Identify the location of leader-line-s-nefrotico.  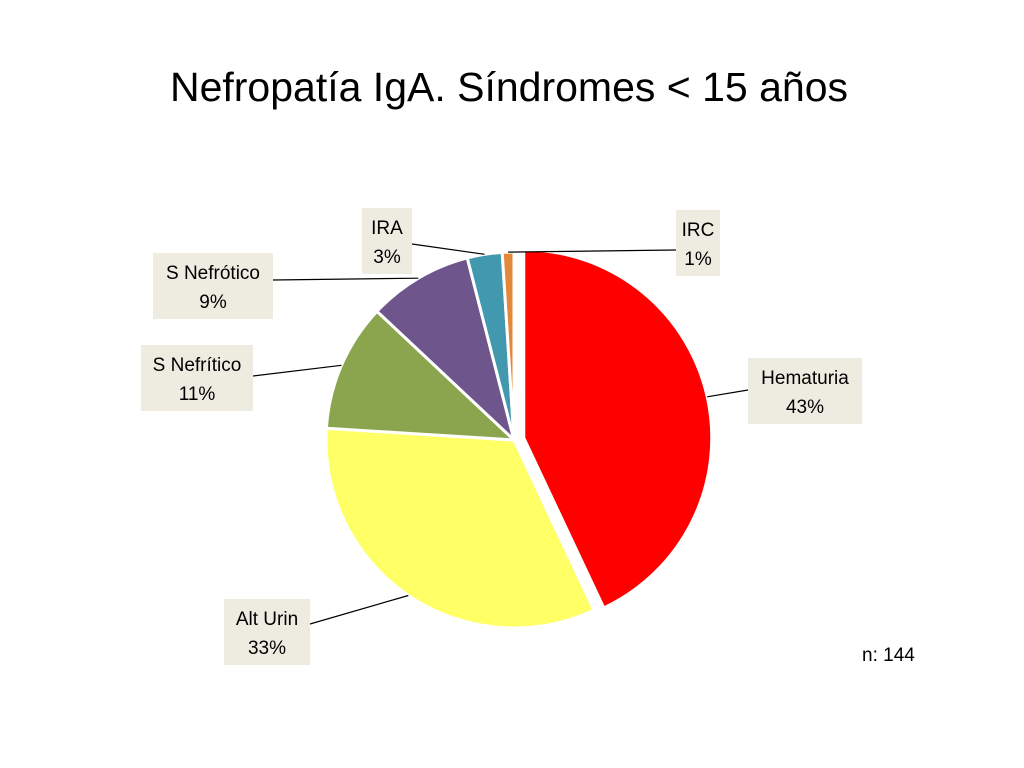
(345, 279).